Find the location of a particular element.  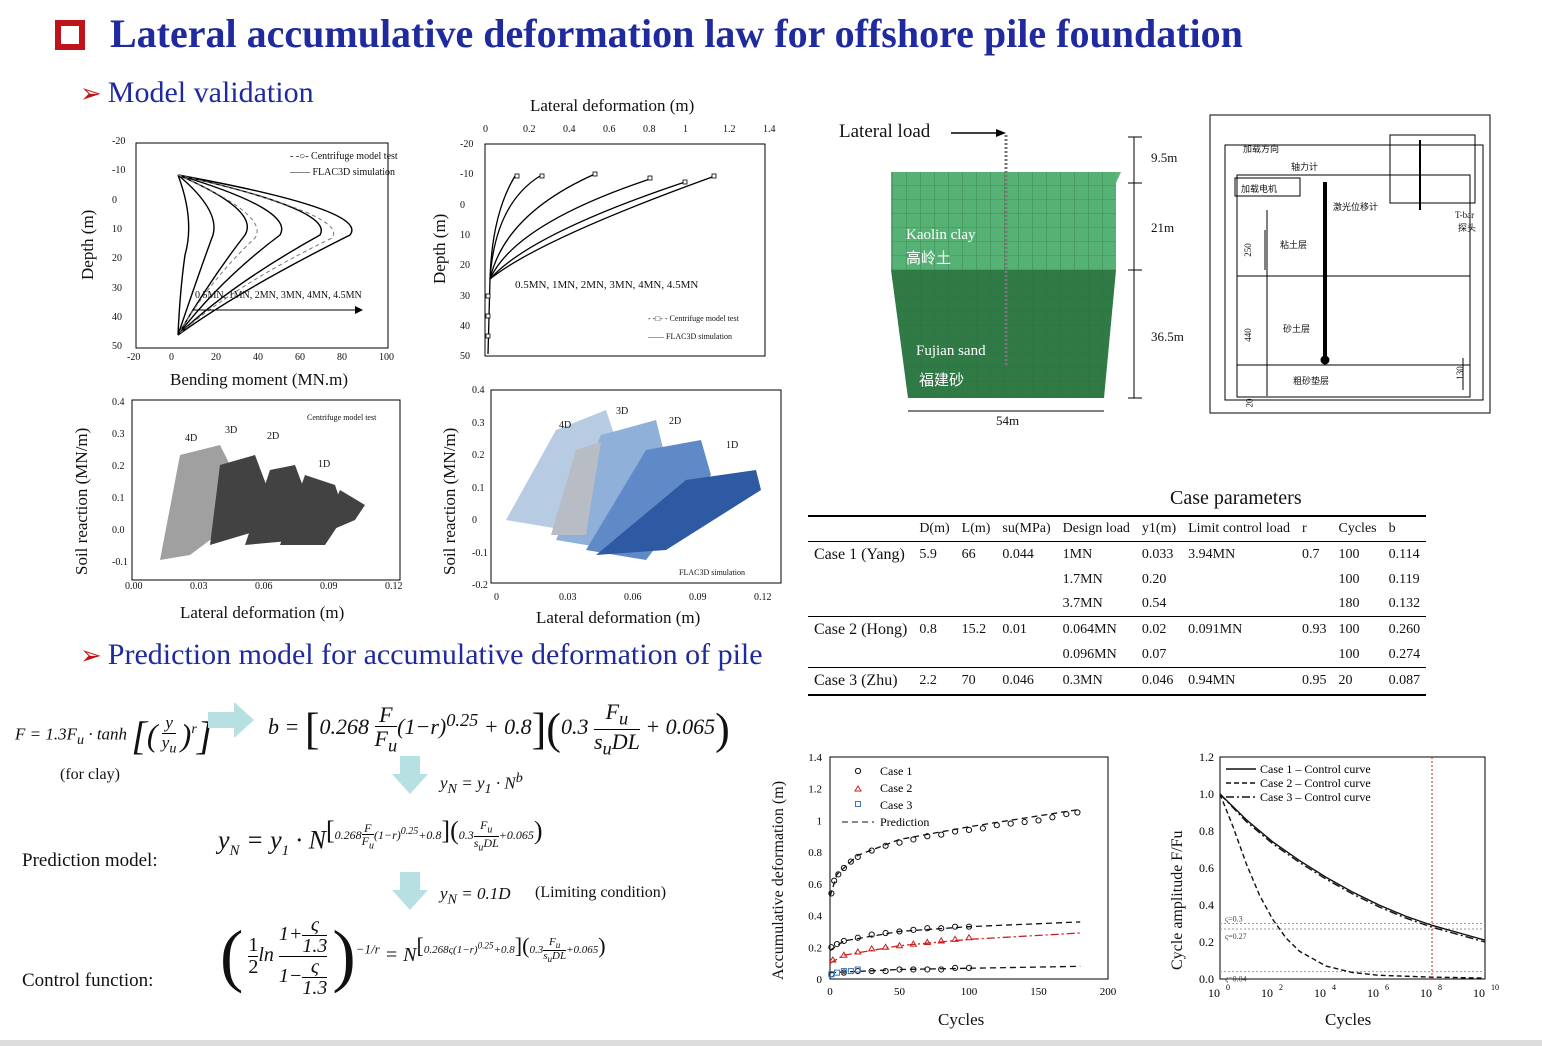

col-cycles: Cycles is located at coordinates (1357, 528).